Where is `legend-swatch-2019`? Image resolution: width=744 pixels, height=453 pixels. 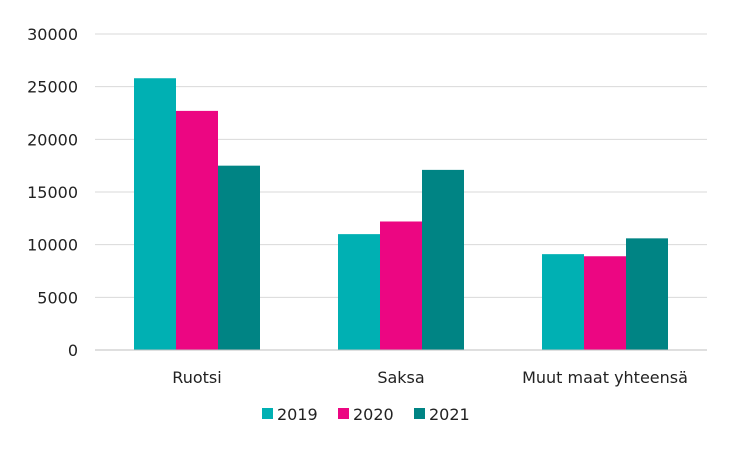
legend-swatch-2019 is located at coordinates (267, 413).